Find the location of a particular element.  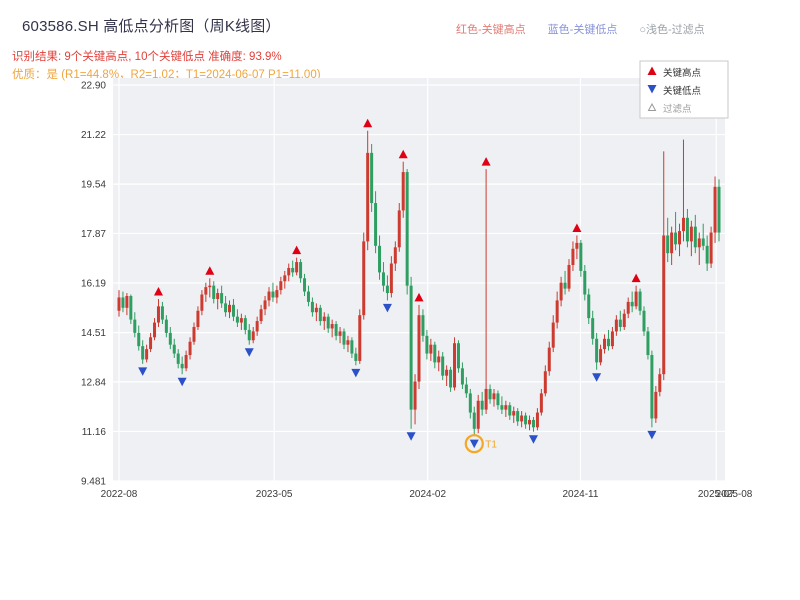

t1-label: T1 is located at coordinates (491, 445).